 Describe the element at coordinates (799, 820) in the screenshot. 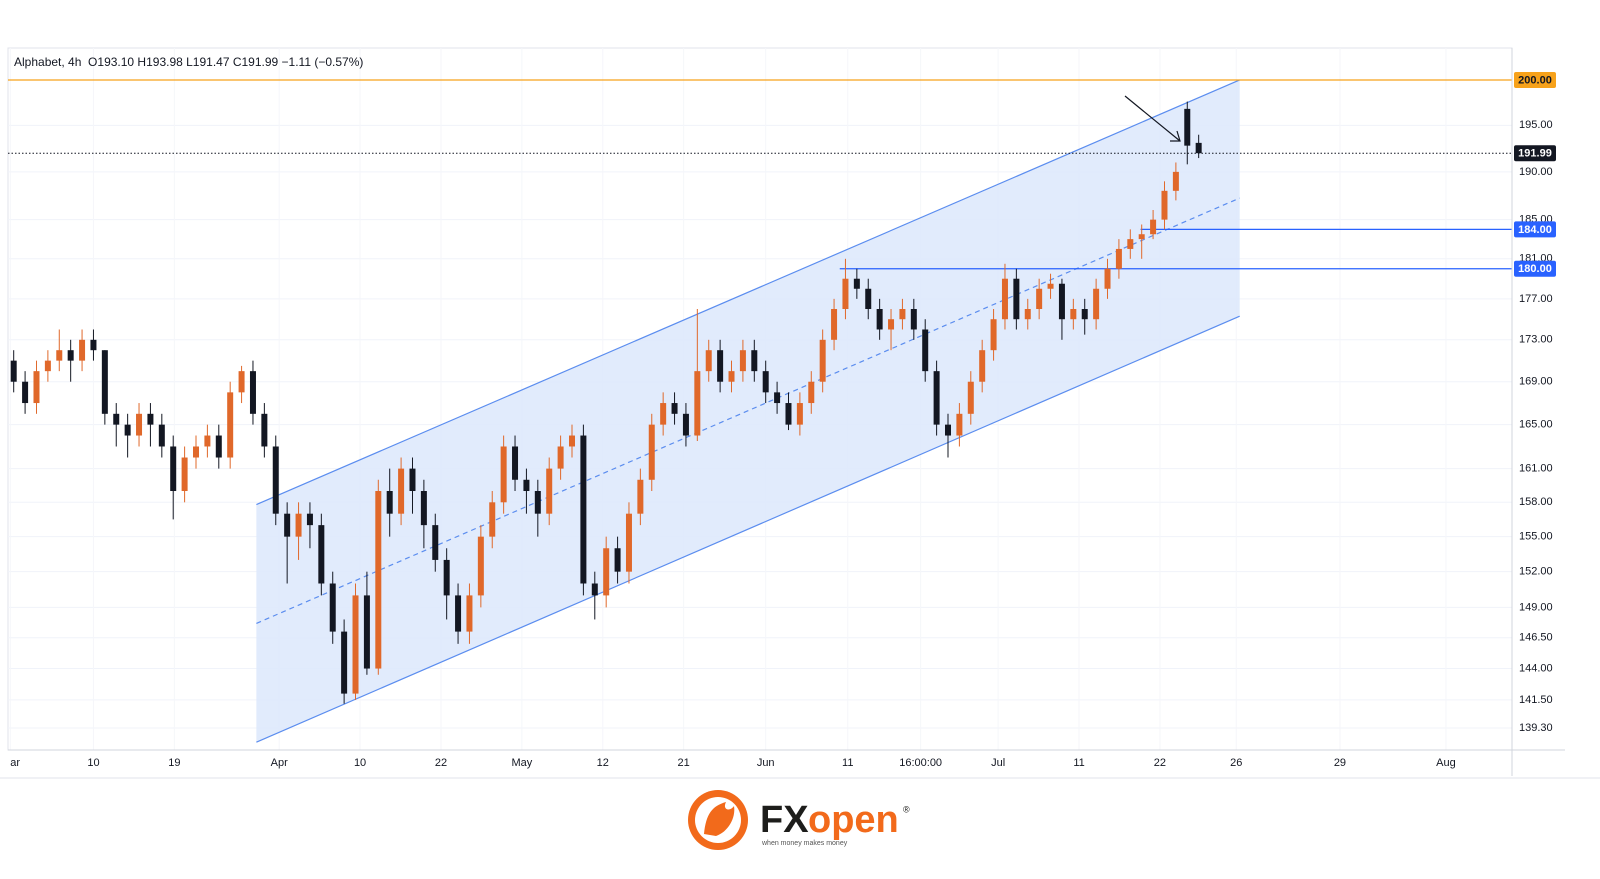

I see `brand-logo: FX open ® when money makes money` at that location.